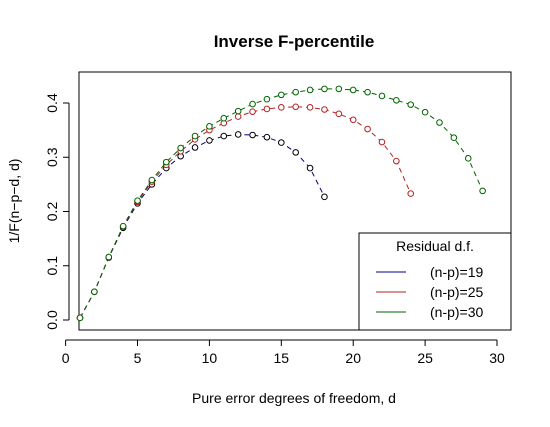  Describe the element at coordinates (52, 157) in the screenshot. I see `y-tick-label: 0.3` at that location.